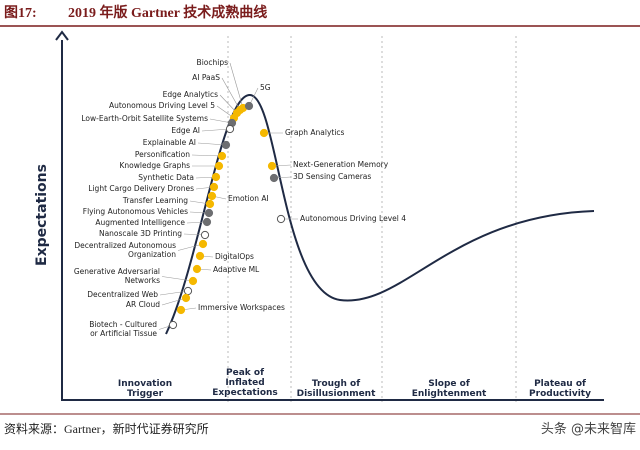  What do you see at coordinates (241, 307) in the screenshot?
I see `technology-label: Immersive Workspaces` at bounding box center [241, 307].